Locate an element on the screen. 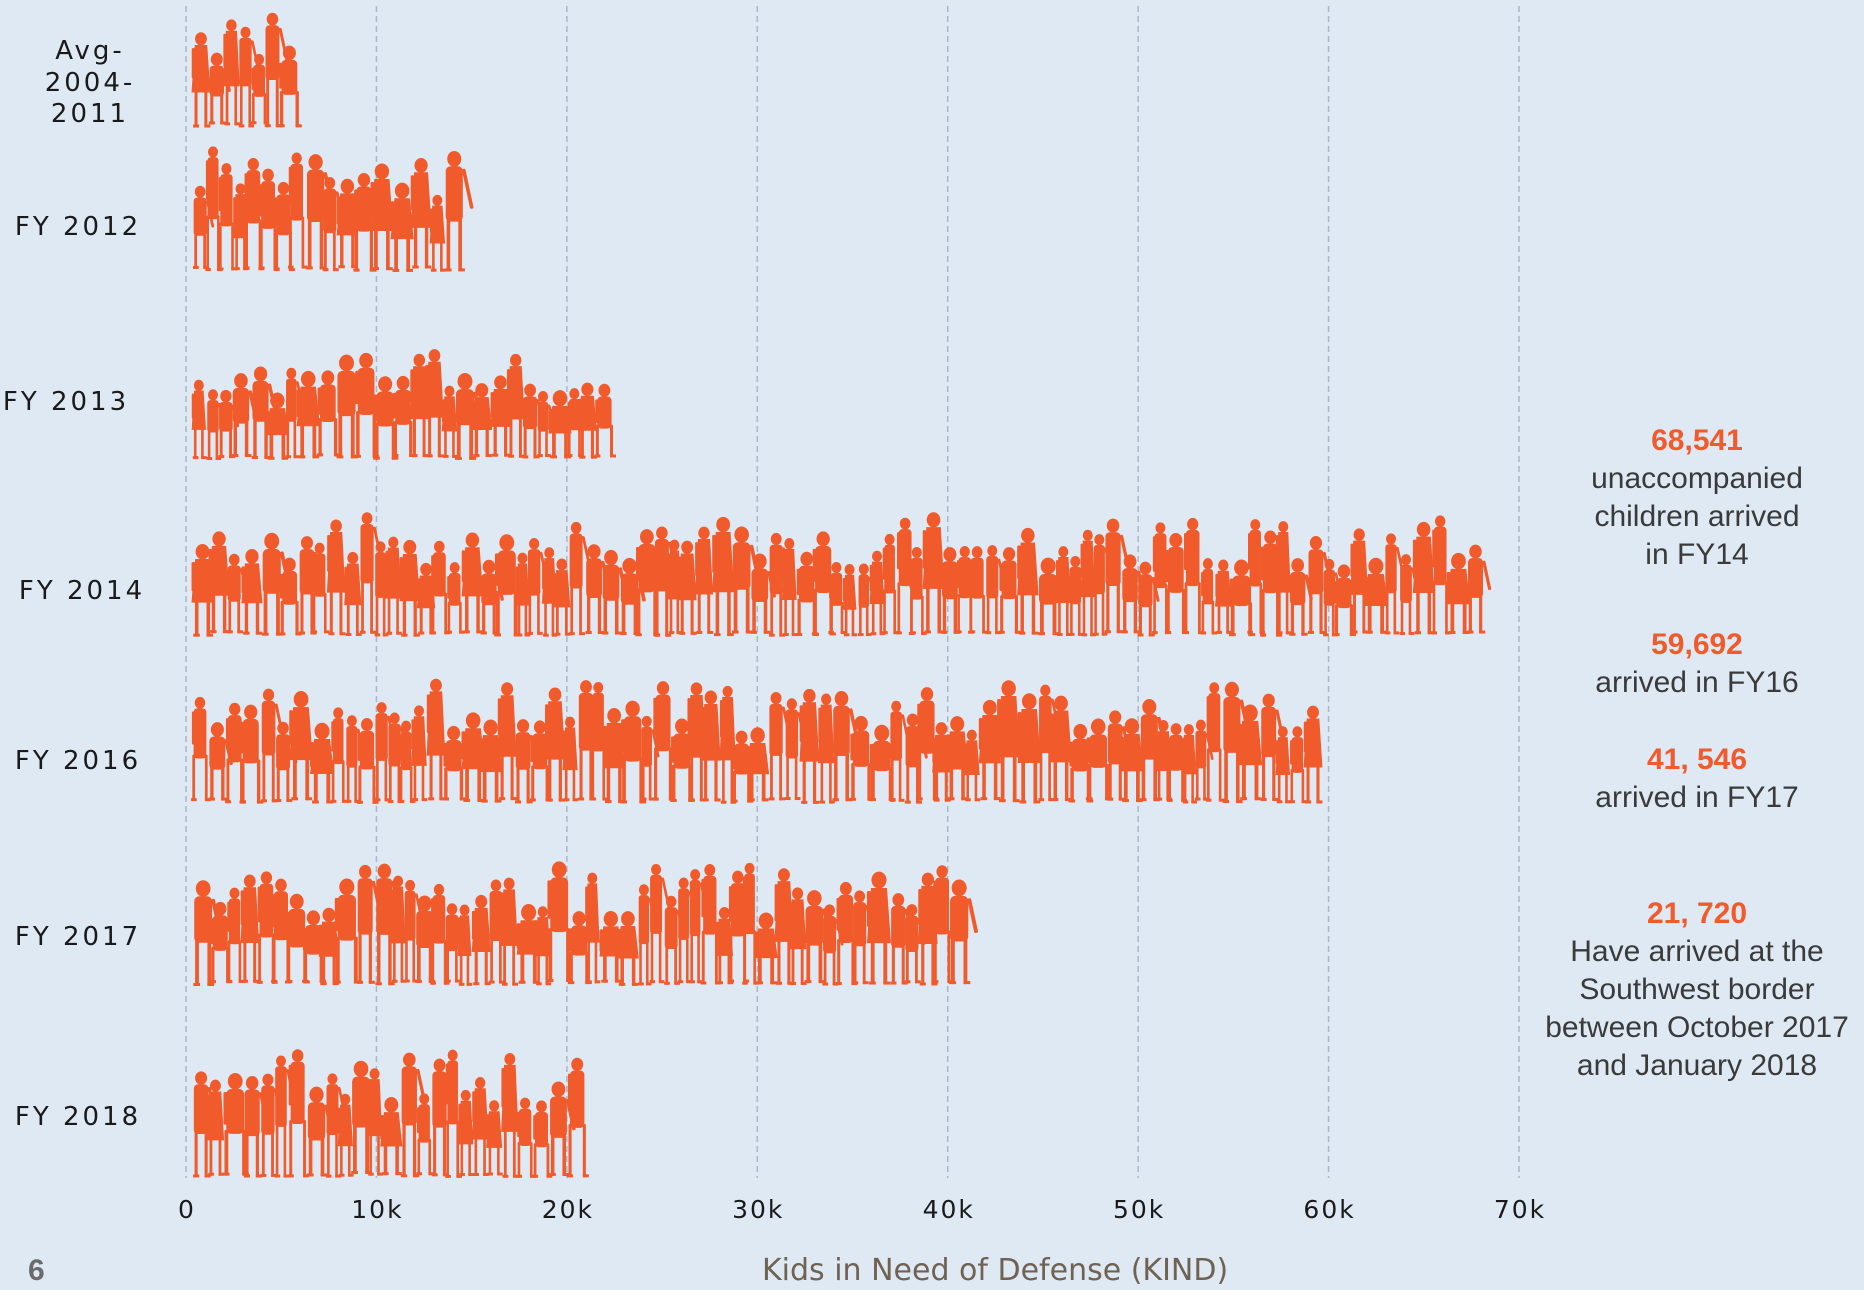 The width and height of the screenshot is (1864, 1290). category-label-4: FY 2016 is located at coordinates (78, 761).